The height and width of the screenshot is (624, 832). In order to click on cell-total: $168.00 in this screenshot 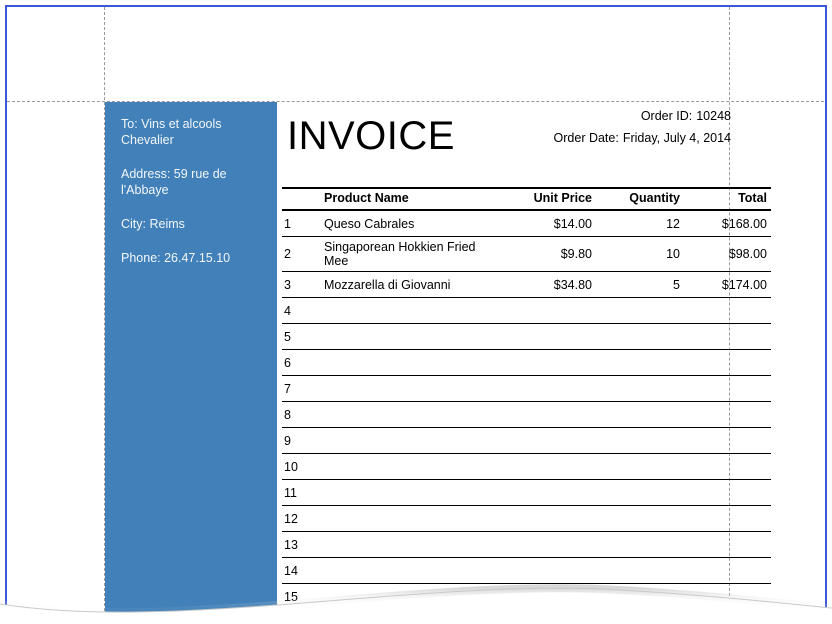, I will do `click(727, 223)`.